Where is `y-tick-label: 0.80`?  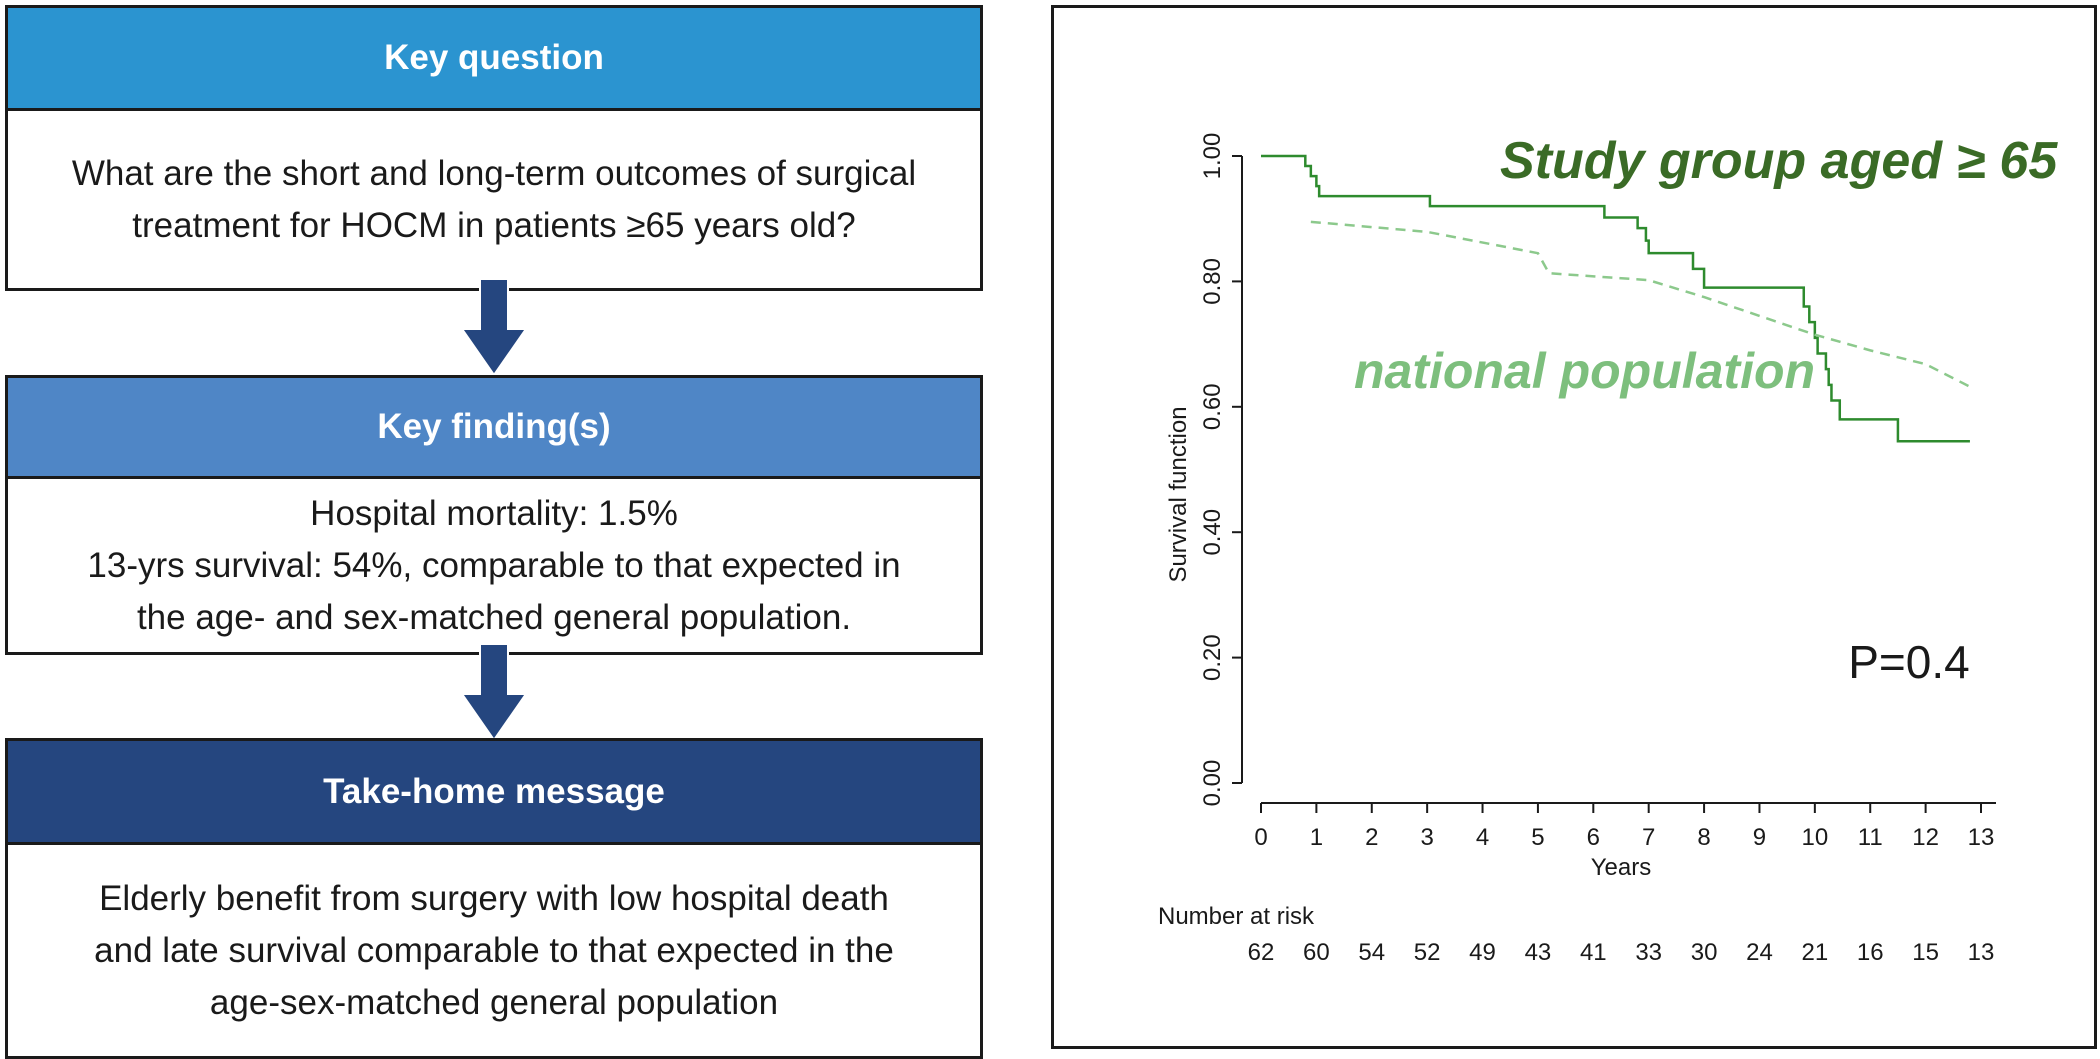
y-tick-label: 0.80 is located at coordinates (1212, 281).